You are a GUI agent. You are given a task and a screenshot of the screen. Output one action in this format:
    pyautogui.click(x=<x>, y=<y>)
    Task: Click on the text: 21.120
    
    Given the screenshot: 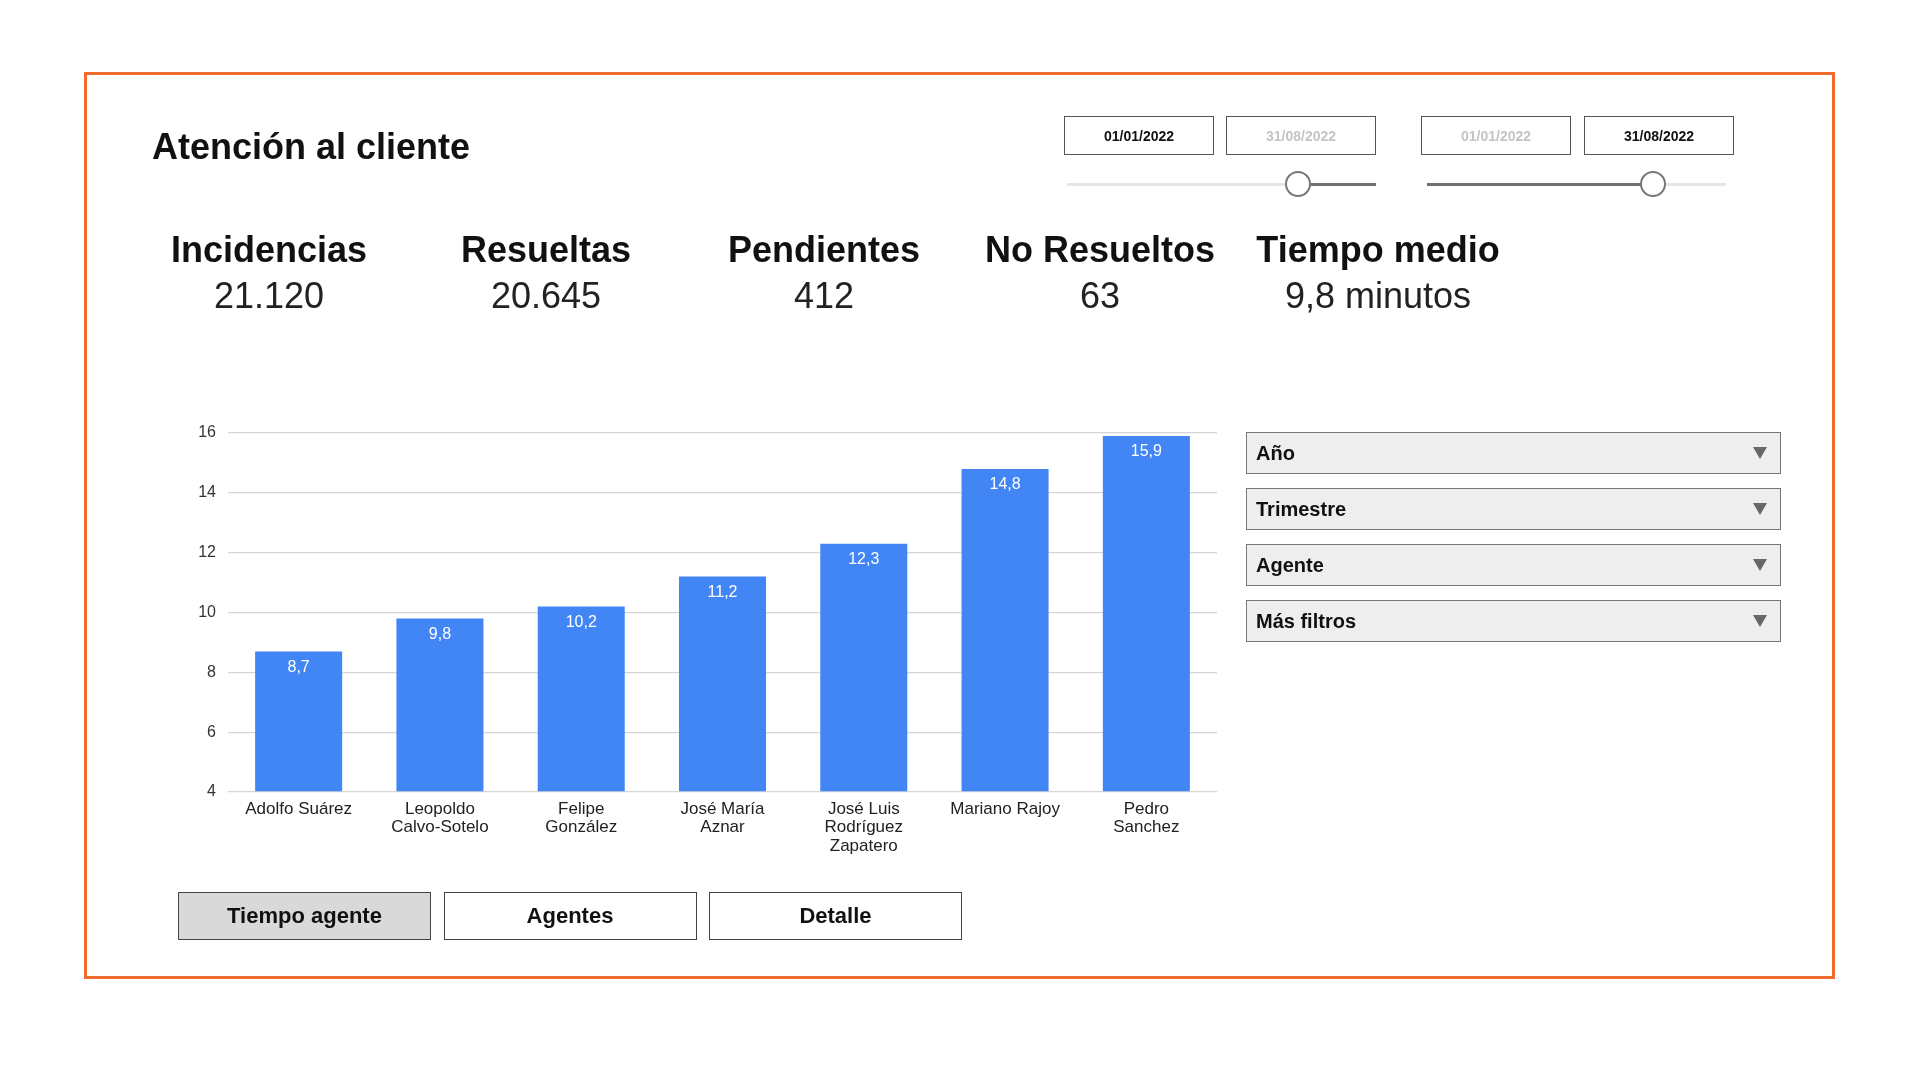 What is the action you would take?
    pyautogui.click(x=269, y=295)
    